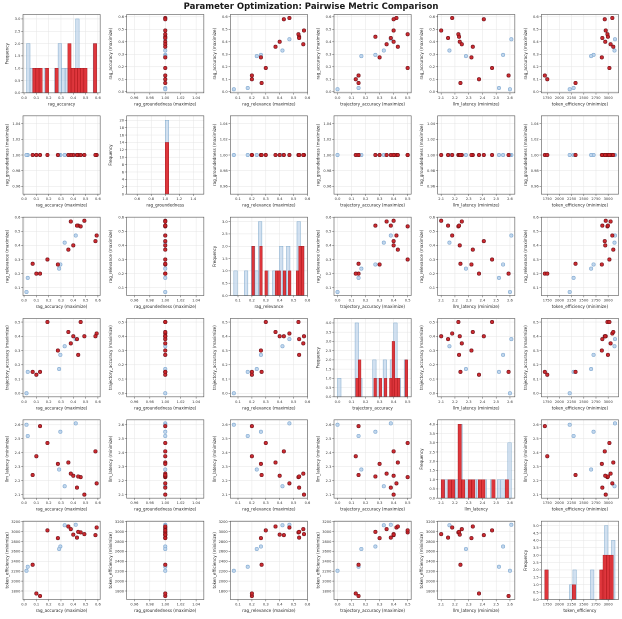 The width and height of the screenshot is (622, 619). I want to click on svg-text: 3.0, so click(536, 555).